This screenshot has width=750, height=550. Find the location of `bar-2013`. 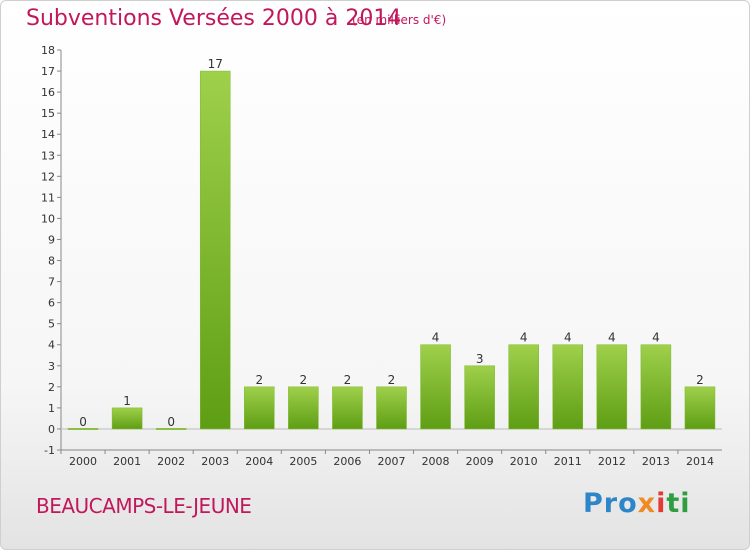

bar-2013 is located at coordinates (656, 387).